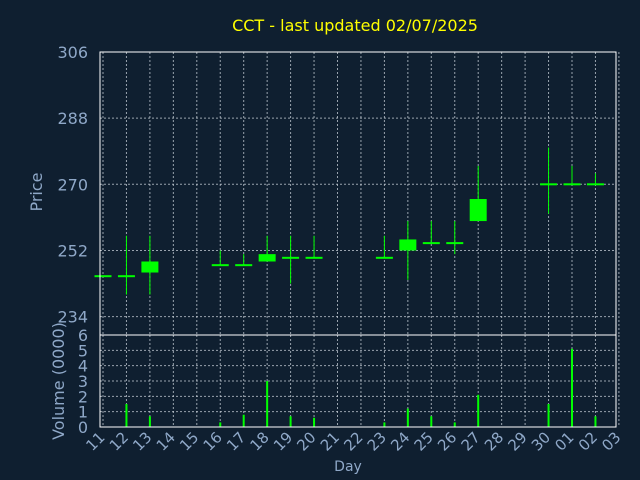 The image size is (640, 480). Describe the element at coordinates (83, 427) in the screenshot. I see `volume-tick-label: 0` at that location.